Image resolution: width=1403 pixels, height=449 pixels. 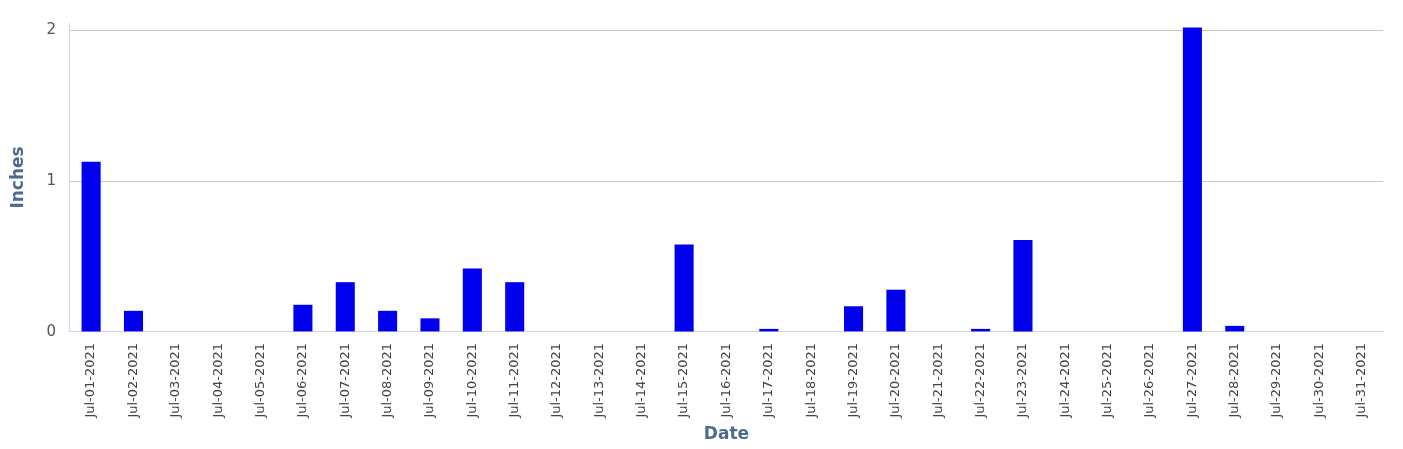 What do you see at coordinates (641, 380) in the screenshot?
I see `x-tick-label: Jul-14-2021` at bounding box center [641, 380].